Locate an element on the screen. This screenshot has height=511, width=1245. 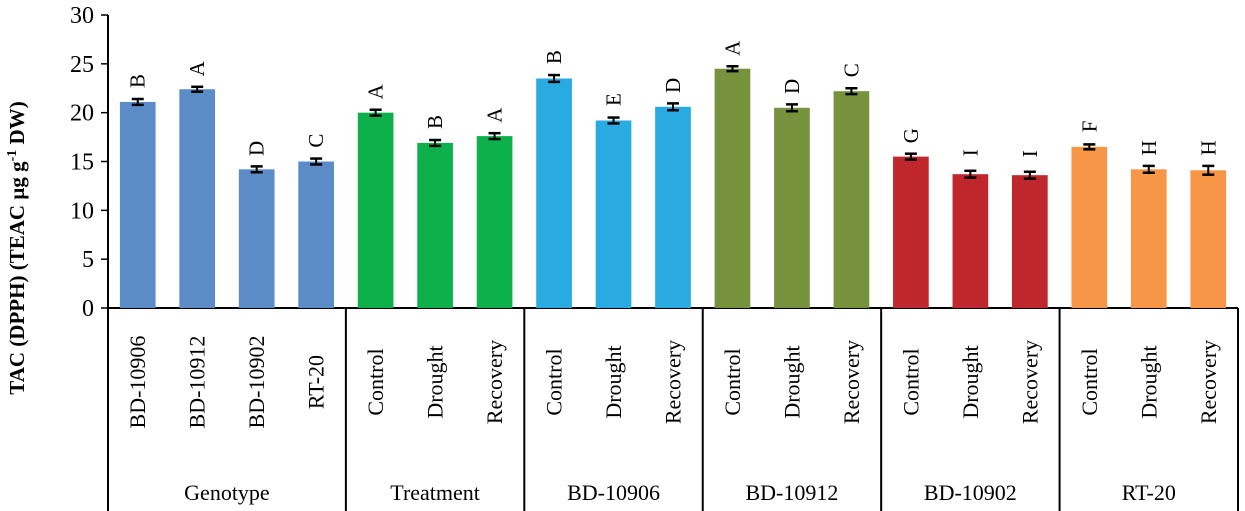
group-label: BD-10912 is located at coordinates (792, 492).